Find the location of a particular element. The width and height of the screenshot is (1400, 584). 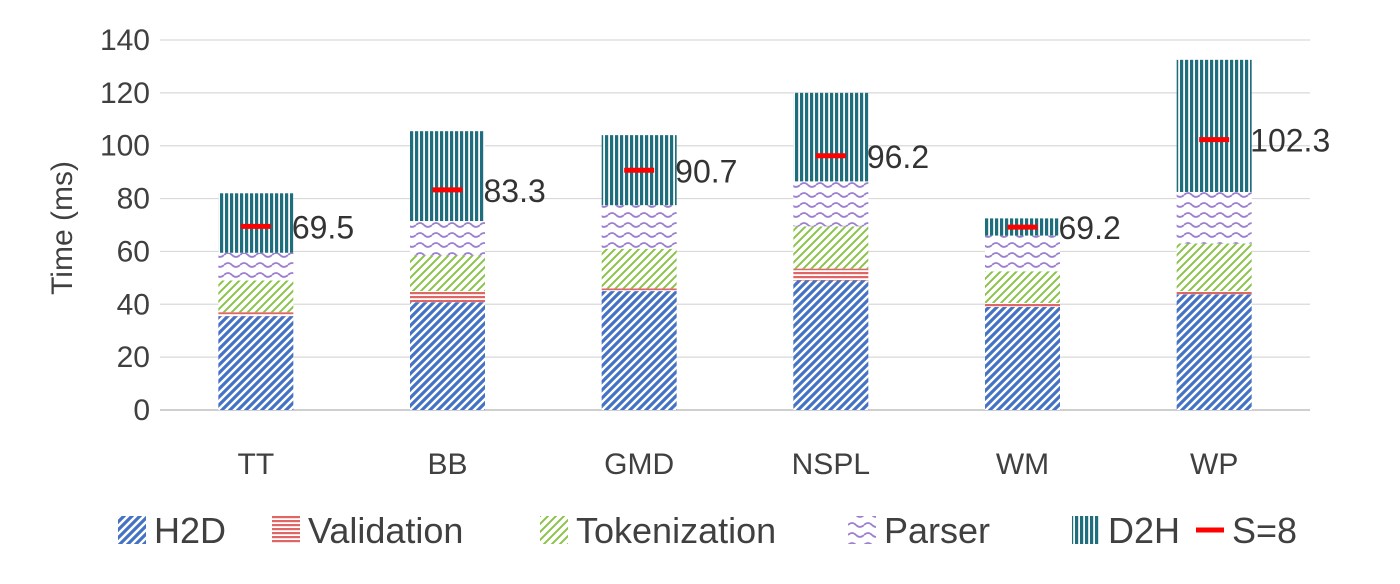

legend-item-d2h: D2H is located at coordinates (1126, 530).